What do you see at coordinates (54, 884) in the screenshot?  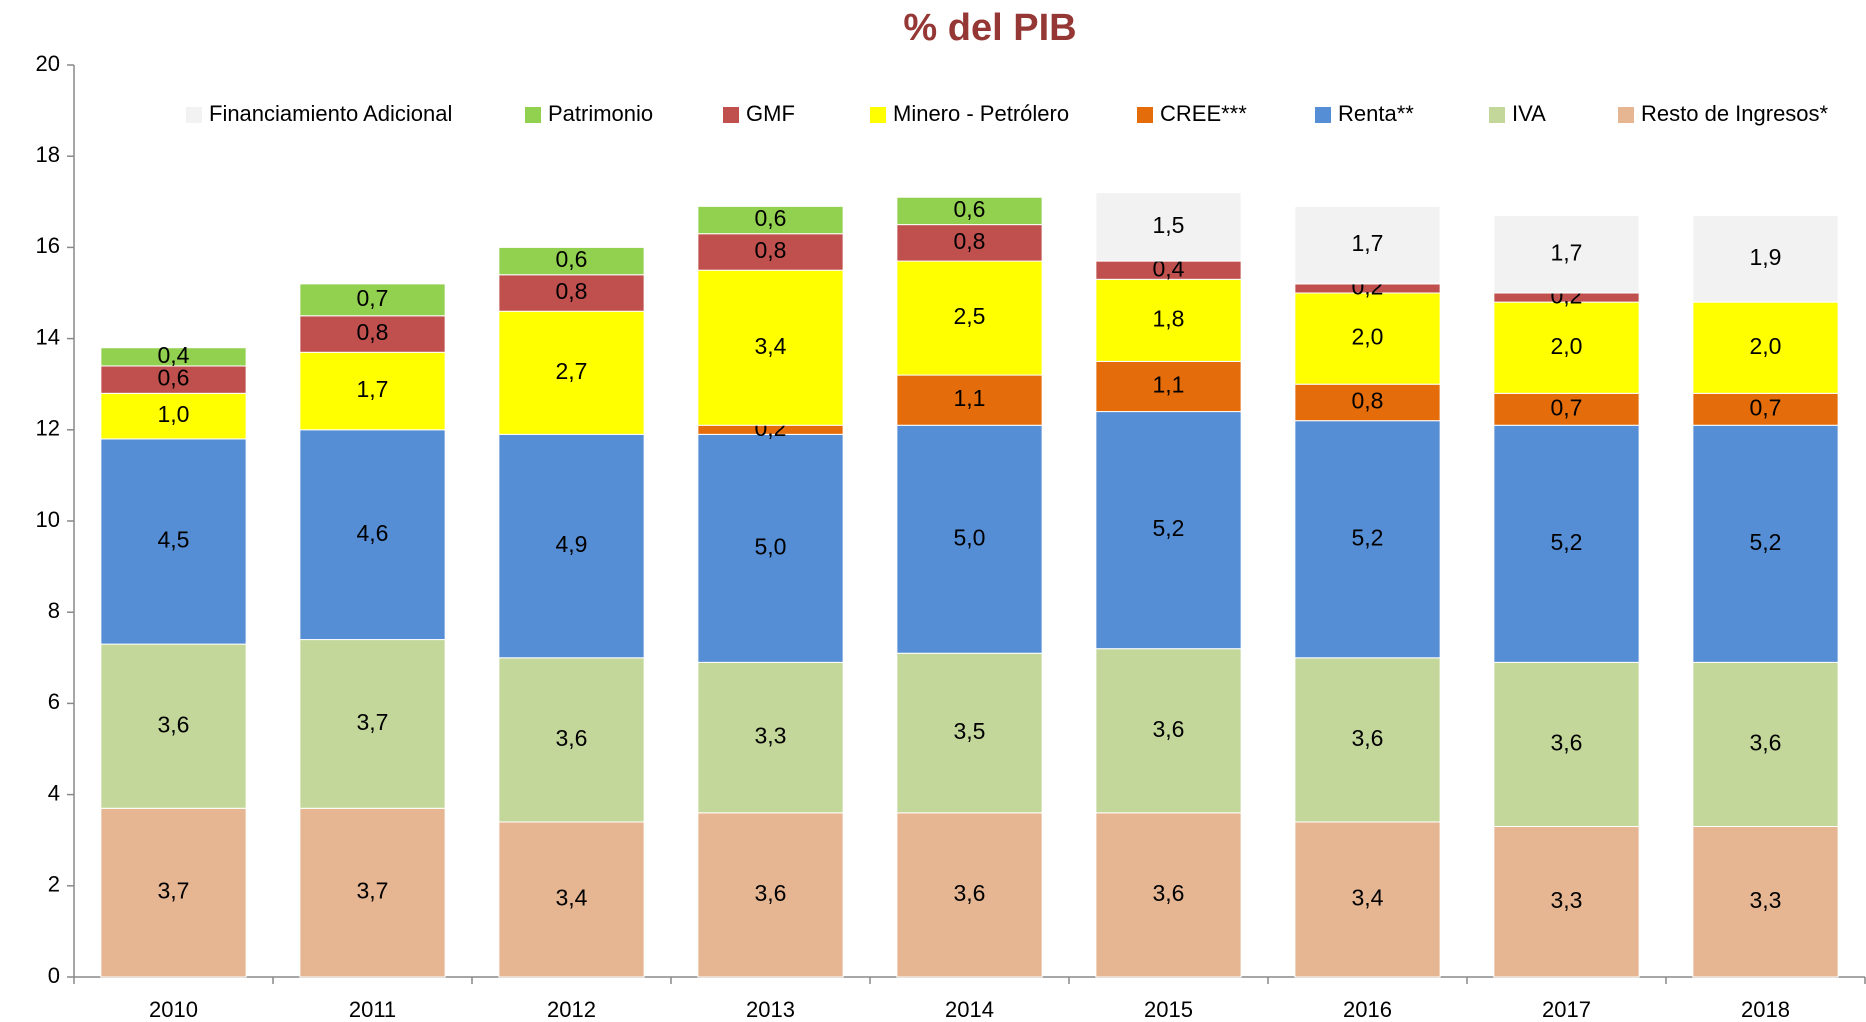 I see `y-tick-label: 2` at bounding box center [54, 884].